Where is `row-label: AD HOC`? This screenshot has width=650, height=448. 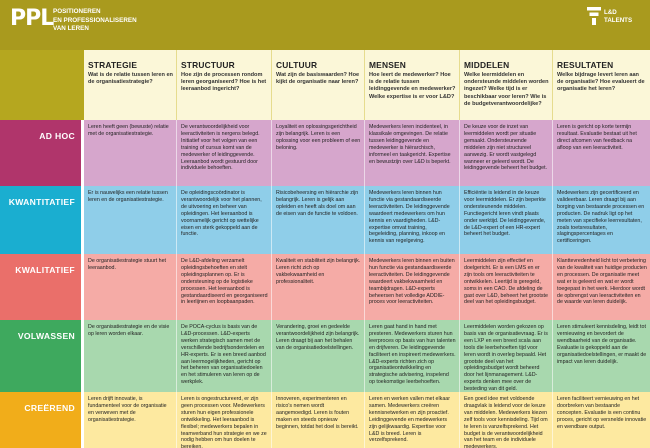
row-label: AD HOC is located at coordinates (40, 153).